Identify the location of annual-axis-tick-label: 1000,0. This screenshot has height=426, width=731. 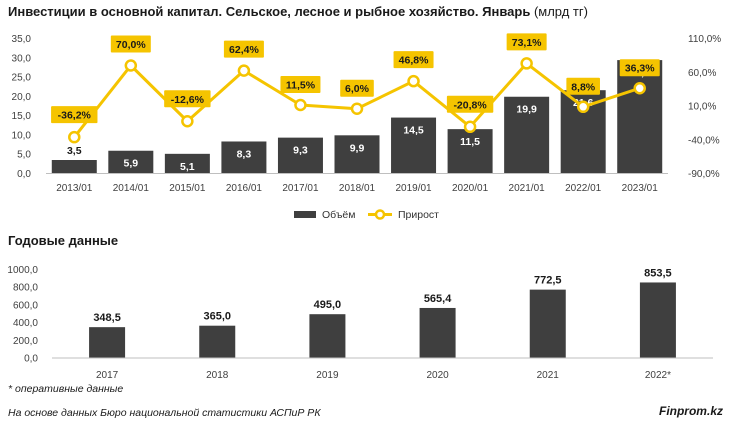
(22, 270).